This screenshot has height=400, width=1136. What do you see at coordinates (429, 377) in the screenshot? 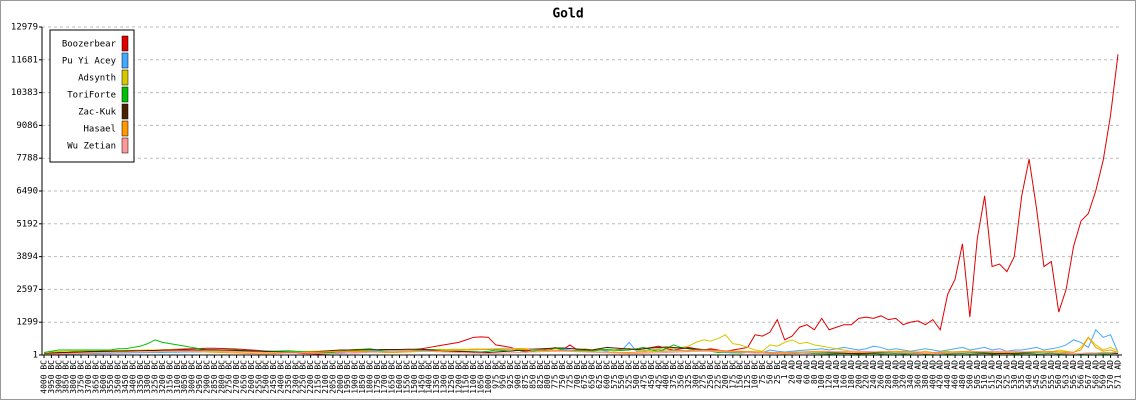
I see `x-tick-label: 1400 BC` at bounding box center [429, 377].